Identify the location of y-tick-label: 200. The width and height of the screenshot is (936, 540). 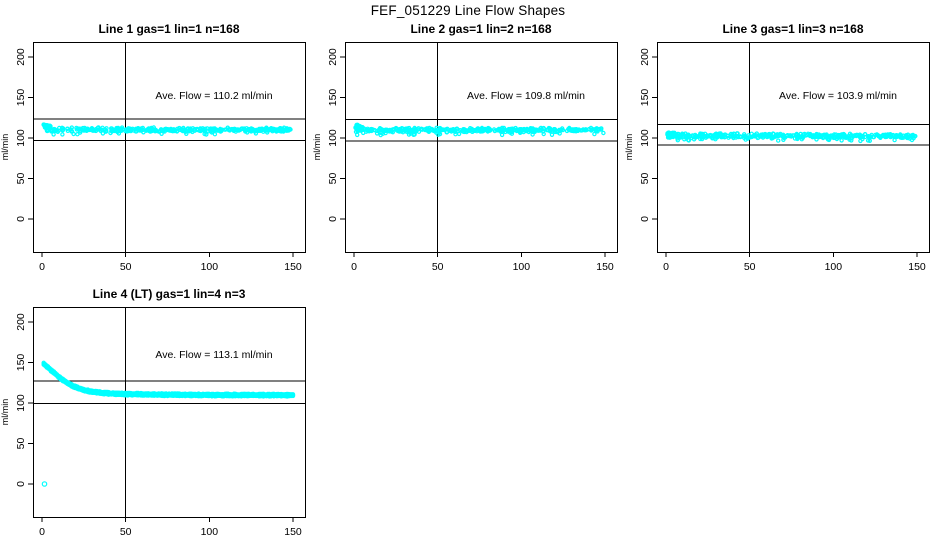
(645, 57).